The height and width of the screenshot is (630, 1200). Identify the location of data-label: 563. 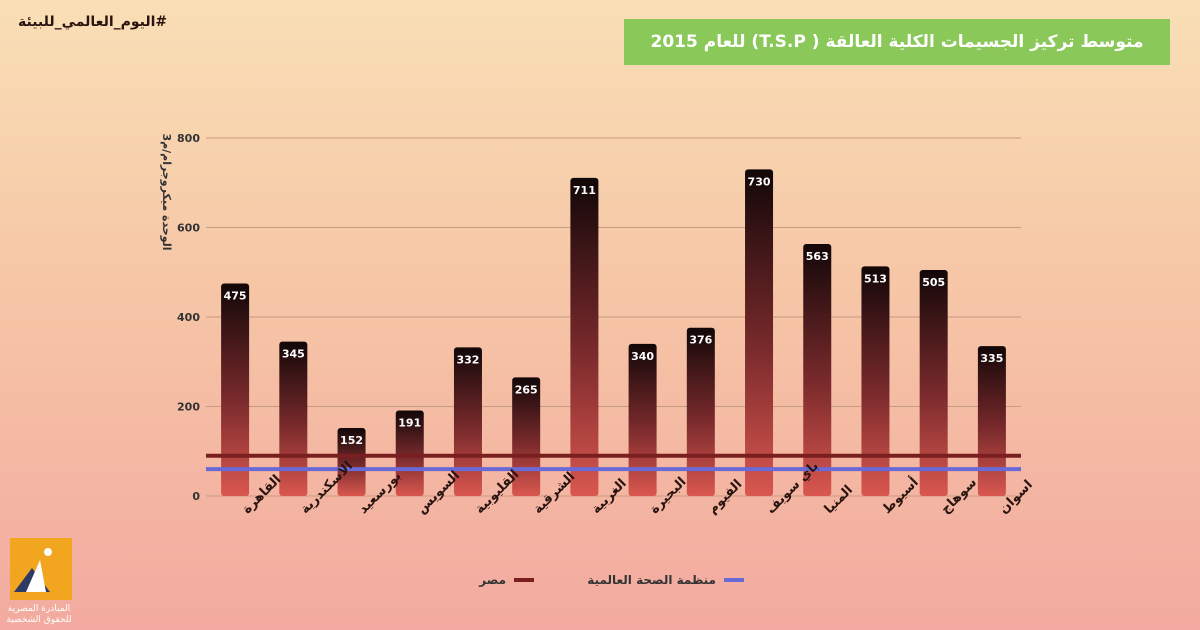
(817, 256).